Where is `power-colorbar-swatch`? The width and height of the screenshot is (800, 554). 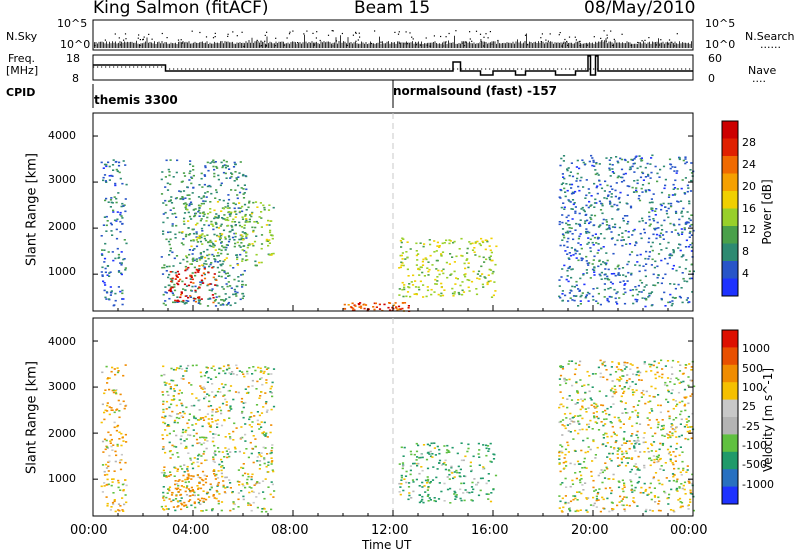 power-colorbar-swatch is located at coordinates (730, 235).